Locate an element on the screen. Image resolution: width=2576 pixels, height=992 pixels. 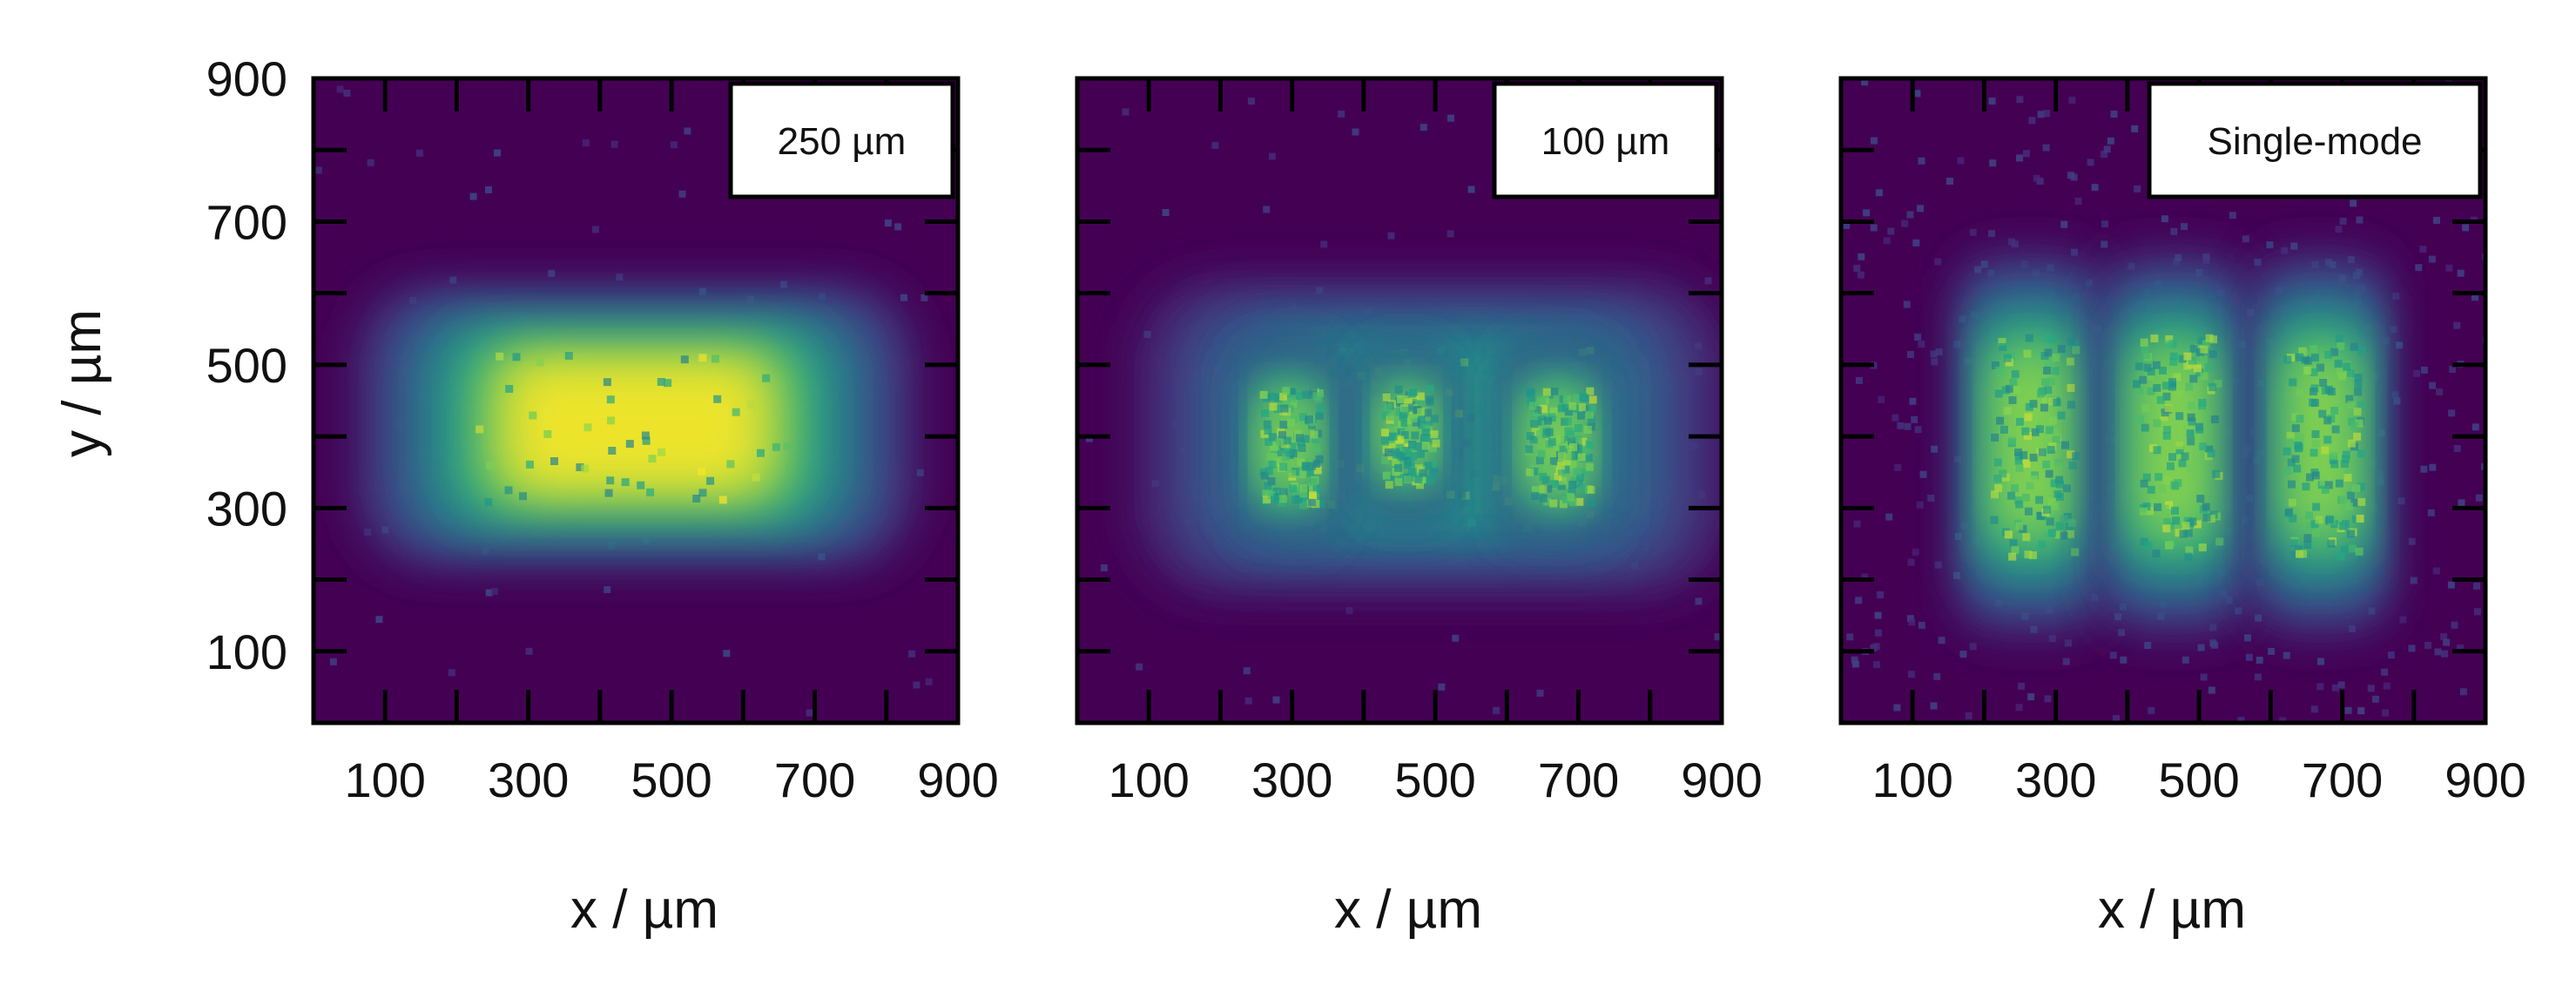
y-axis-label: y / µm is located at coordinates (82, 383).